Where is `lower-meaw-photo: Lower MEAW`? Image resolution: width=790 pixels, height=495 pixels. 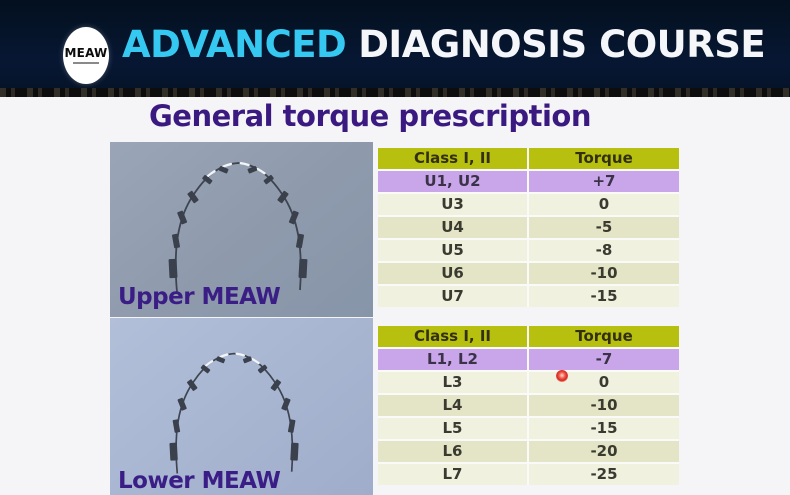 lower-meaw-photo: Lower MEAW is located at coordinates (241, 406).